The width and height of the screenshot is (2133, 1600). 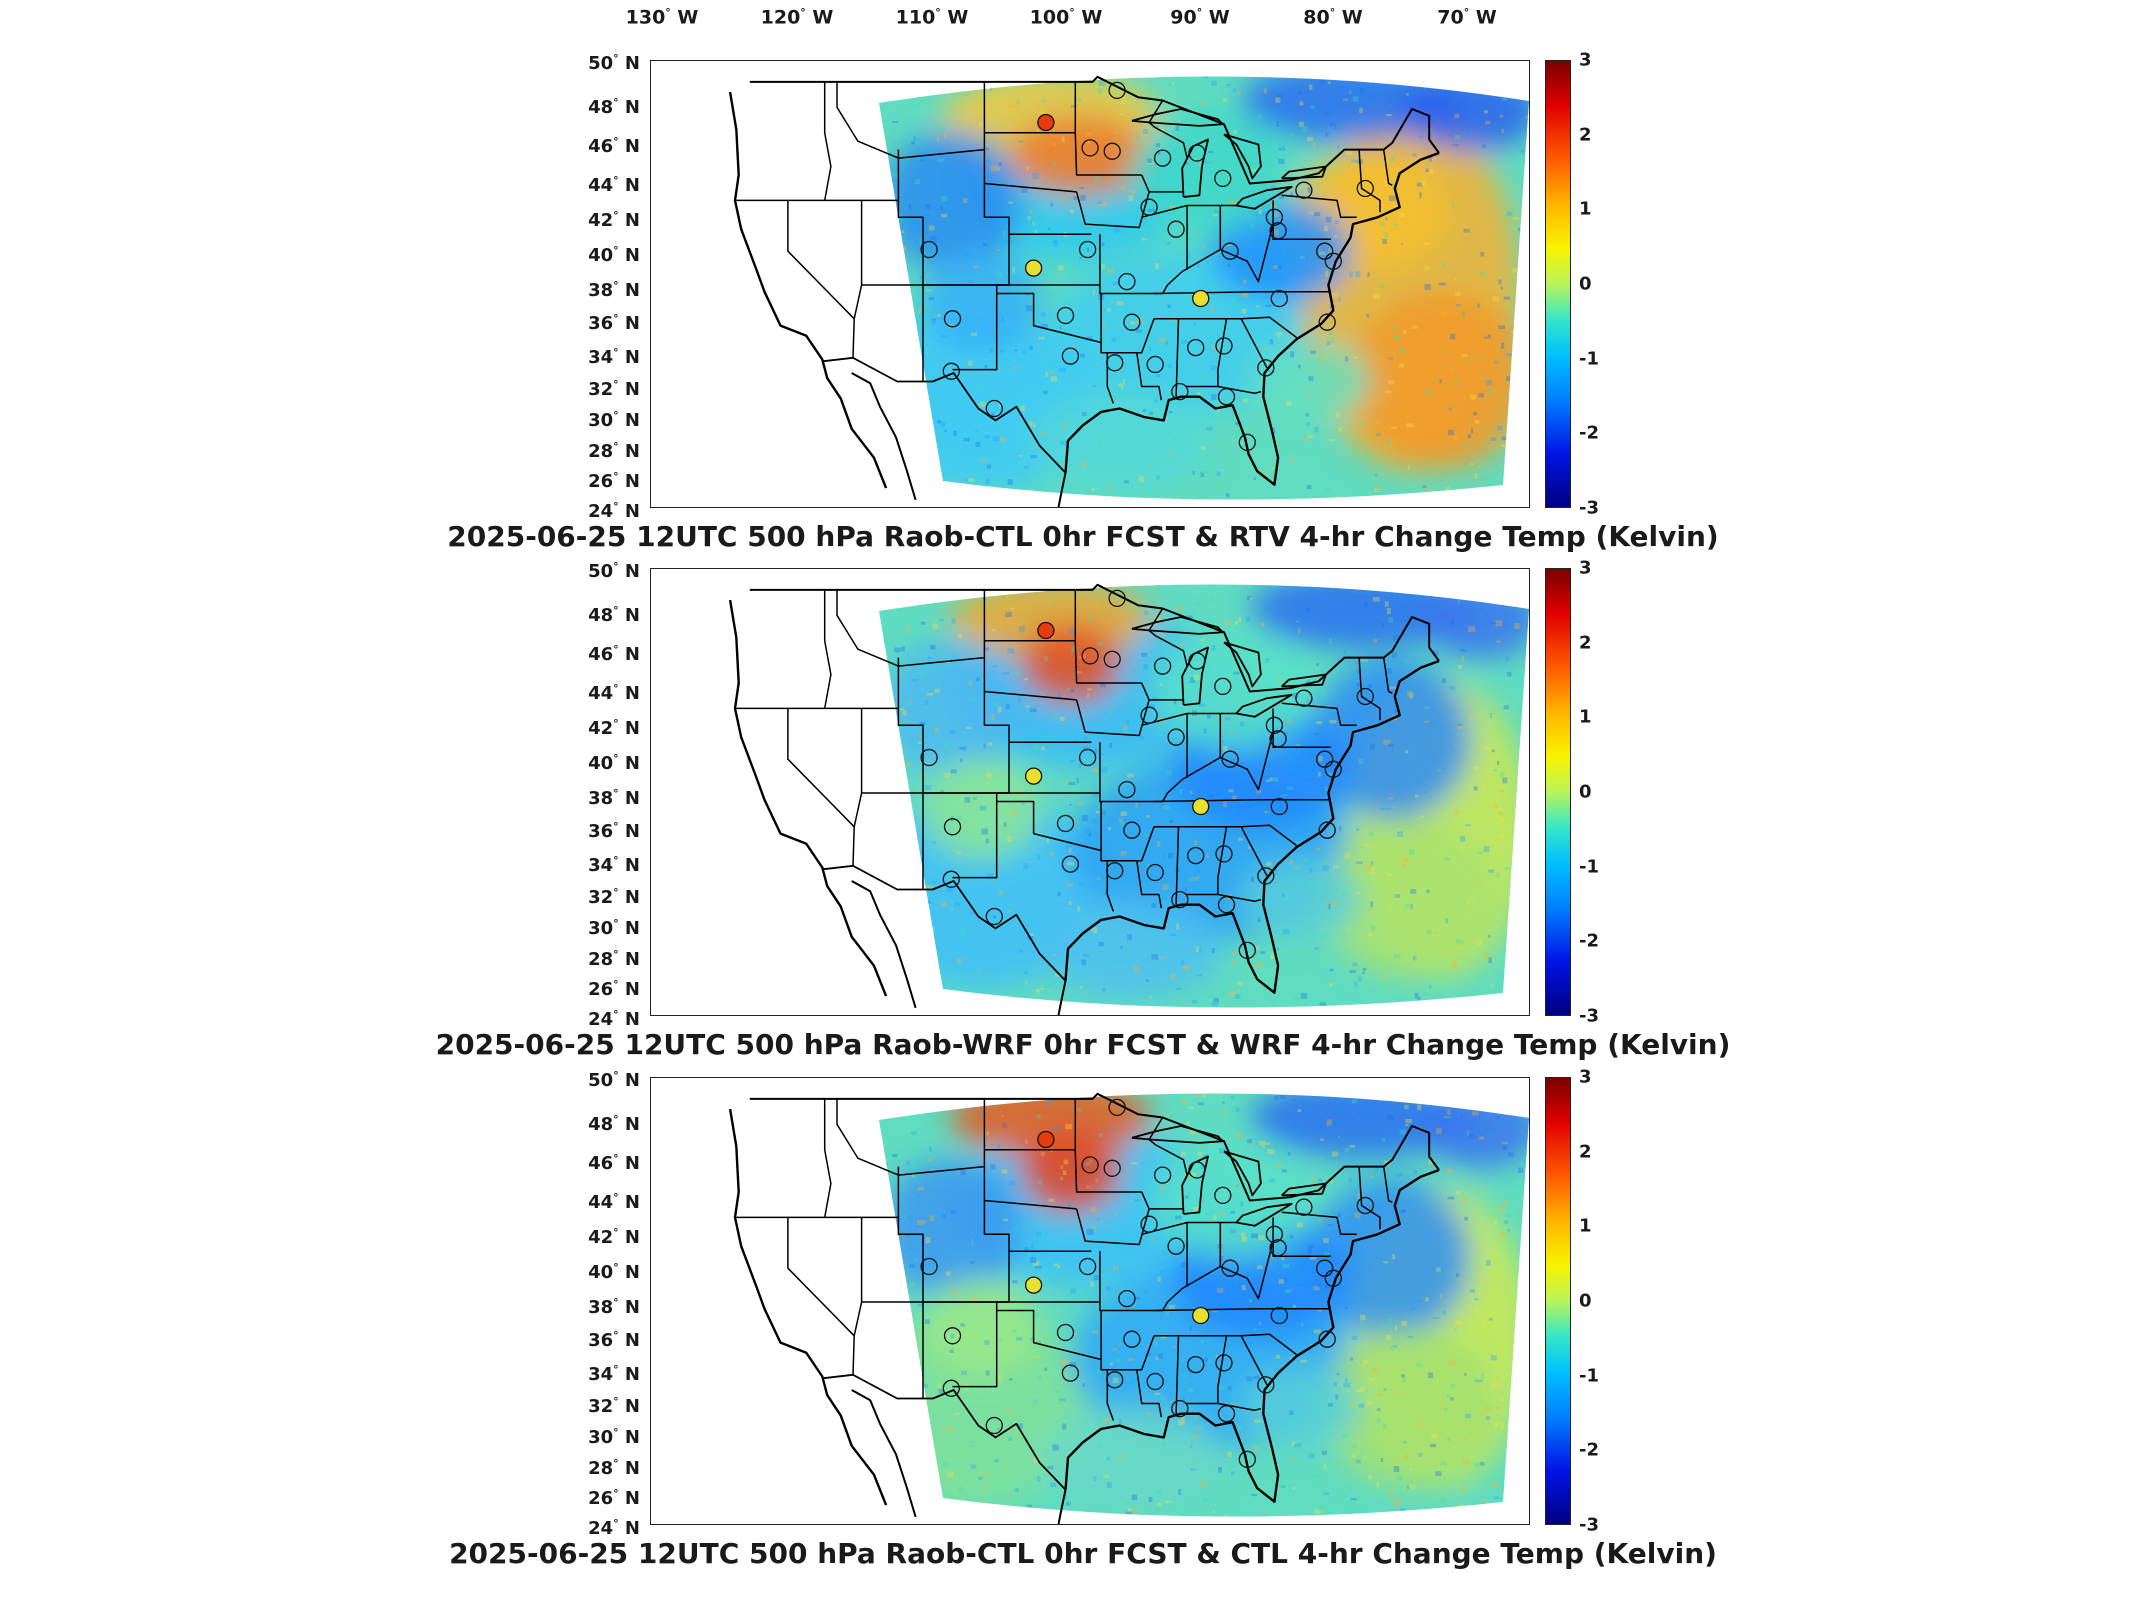 What do you see at coordinates (1585, 717) in the screenshot?
I see `colorbar-tick-label: 1` at bounding box center [1585, 717].